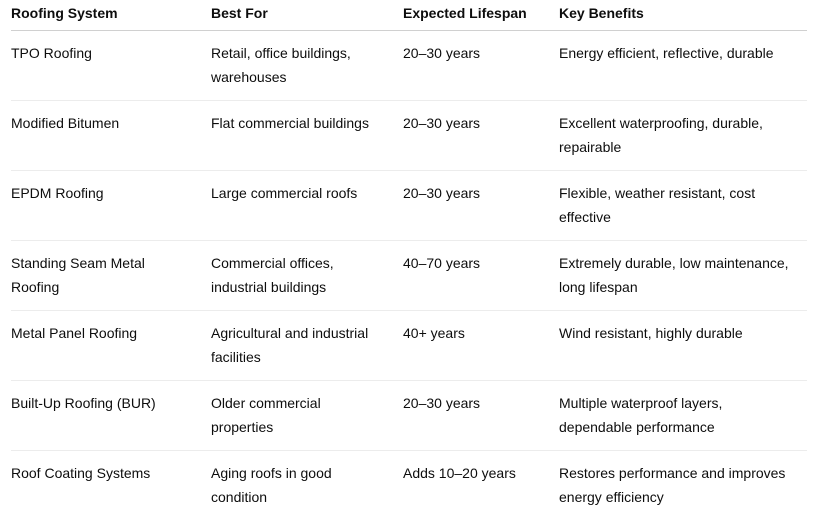 This screenshot has height=522, width=825. Describe the element at coordinates (111, 345) in the screenshot. I see `table-cell: Metal Panel Roofing` at that location.